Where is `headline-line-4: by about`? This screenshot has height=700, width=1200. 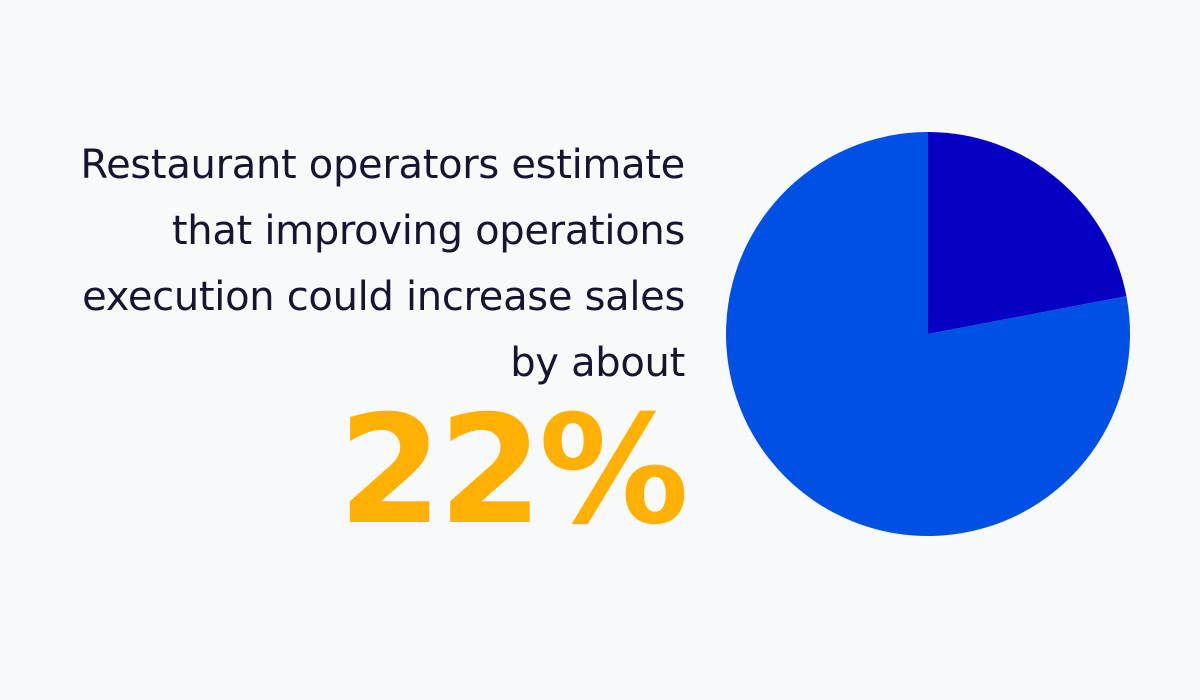
headline-line-4: by about is located at coordinates (597, 363).